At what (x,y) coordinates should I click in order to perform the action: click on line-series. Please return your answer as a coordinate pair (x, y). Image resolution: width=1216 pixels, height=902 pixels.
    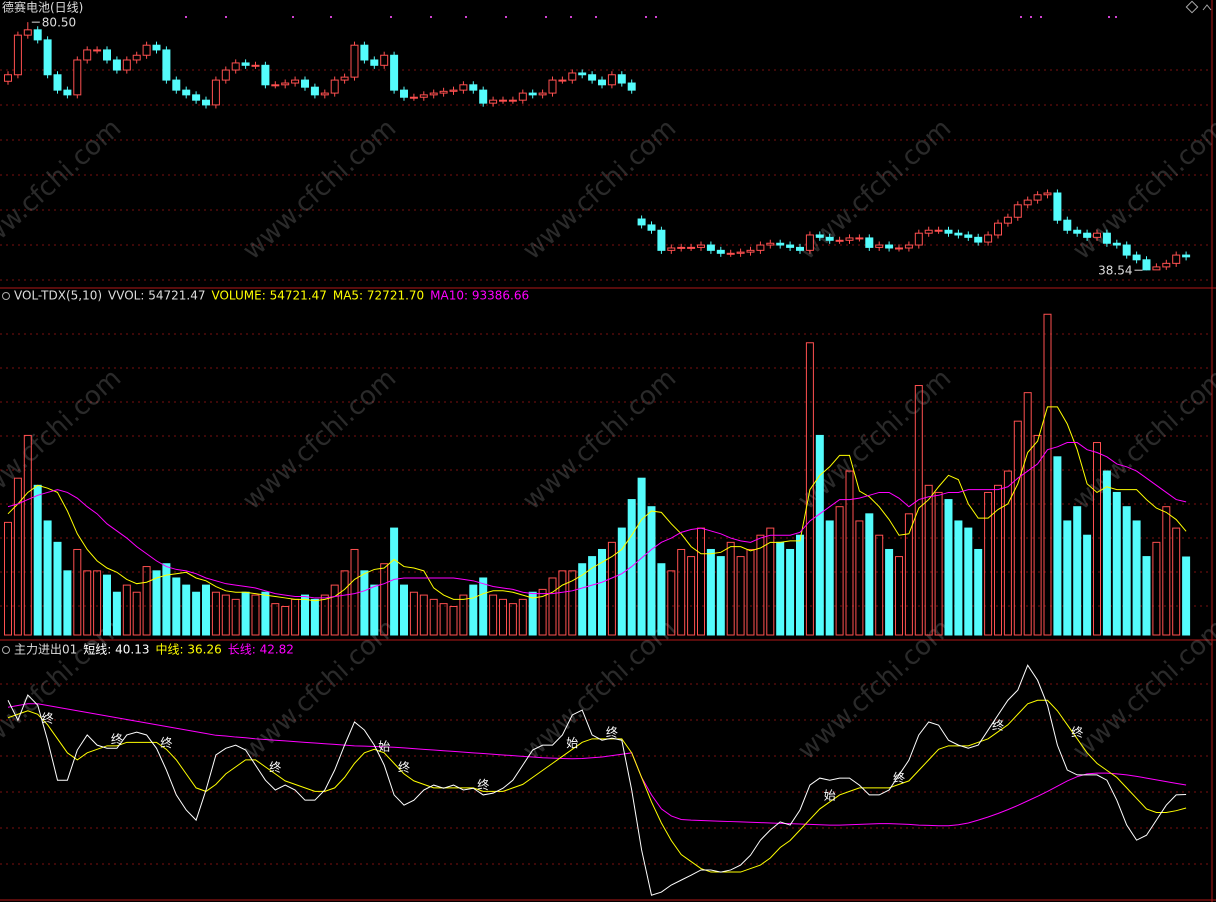
    Looking at the image, I should click on (597, 765).